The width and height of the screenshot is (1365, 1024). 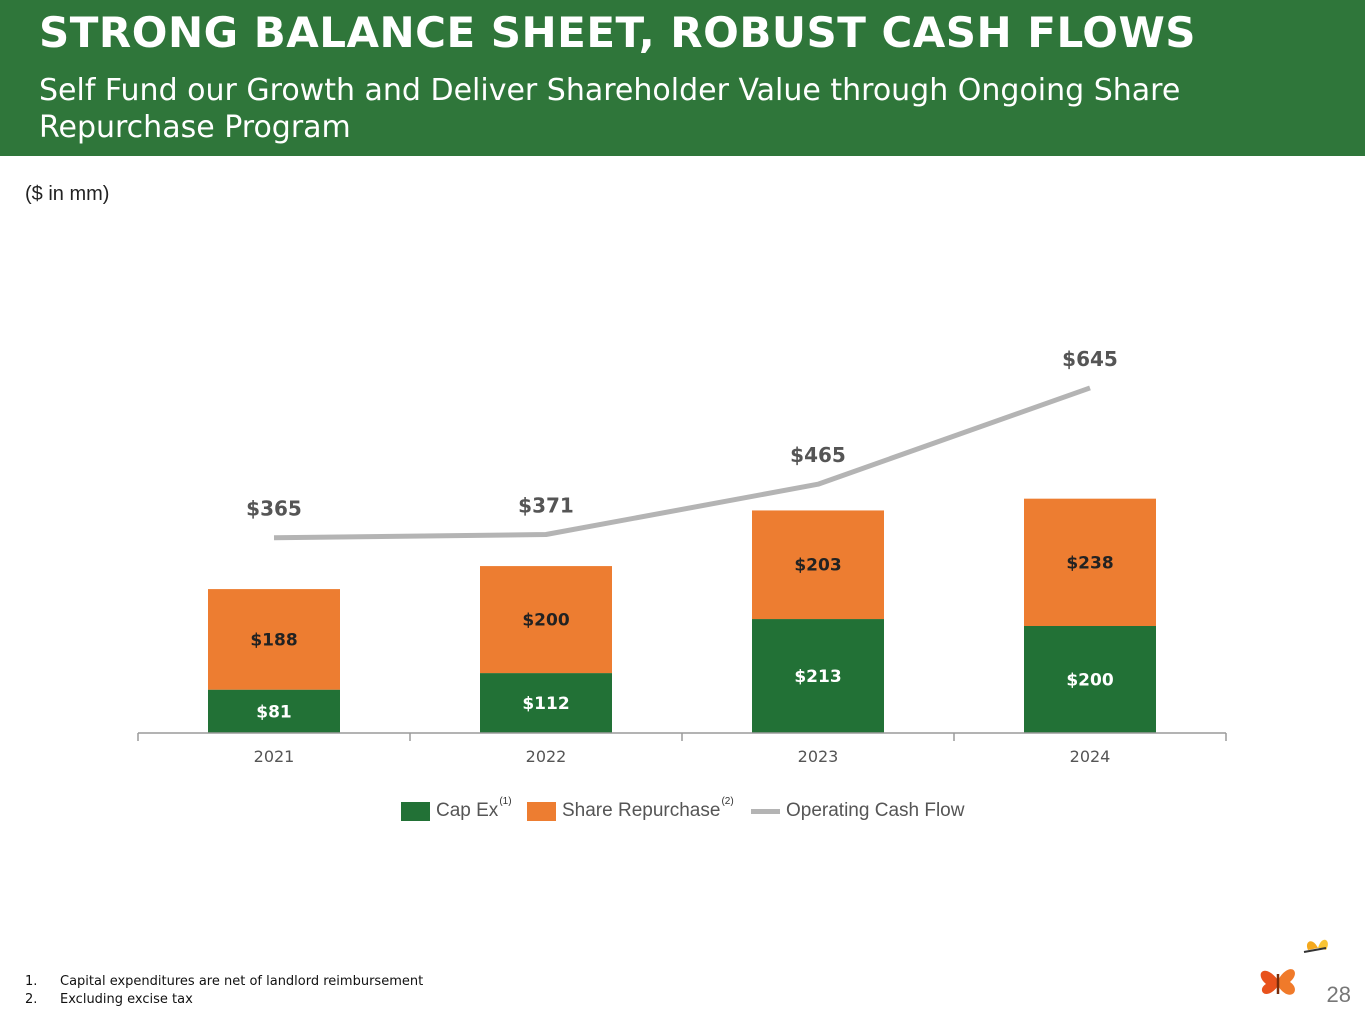 I want to click on bar-capex-2023, so click(x=818, y=676).